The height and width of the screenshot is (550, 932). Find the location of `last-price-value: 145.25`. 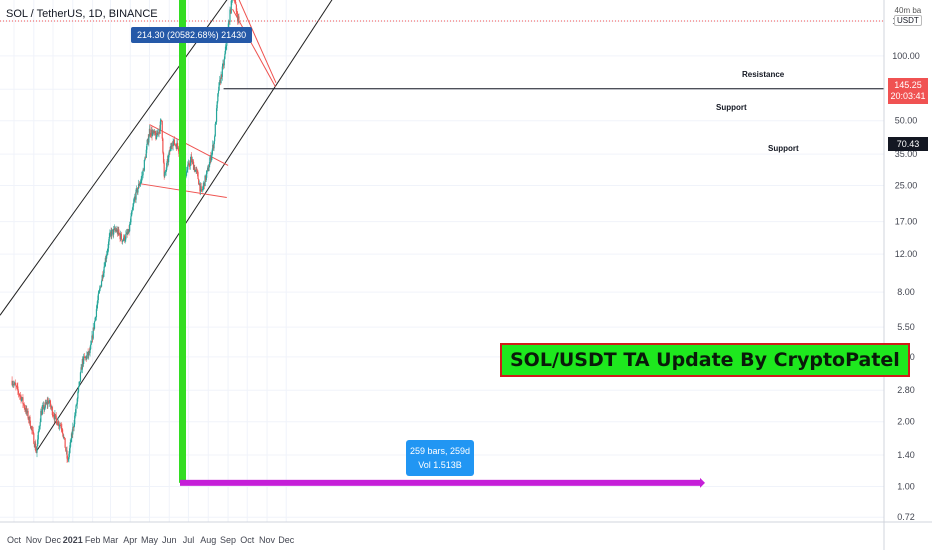

last-price-value: 145.25 is located at coordinates (908, 85).